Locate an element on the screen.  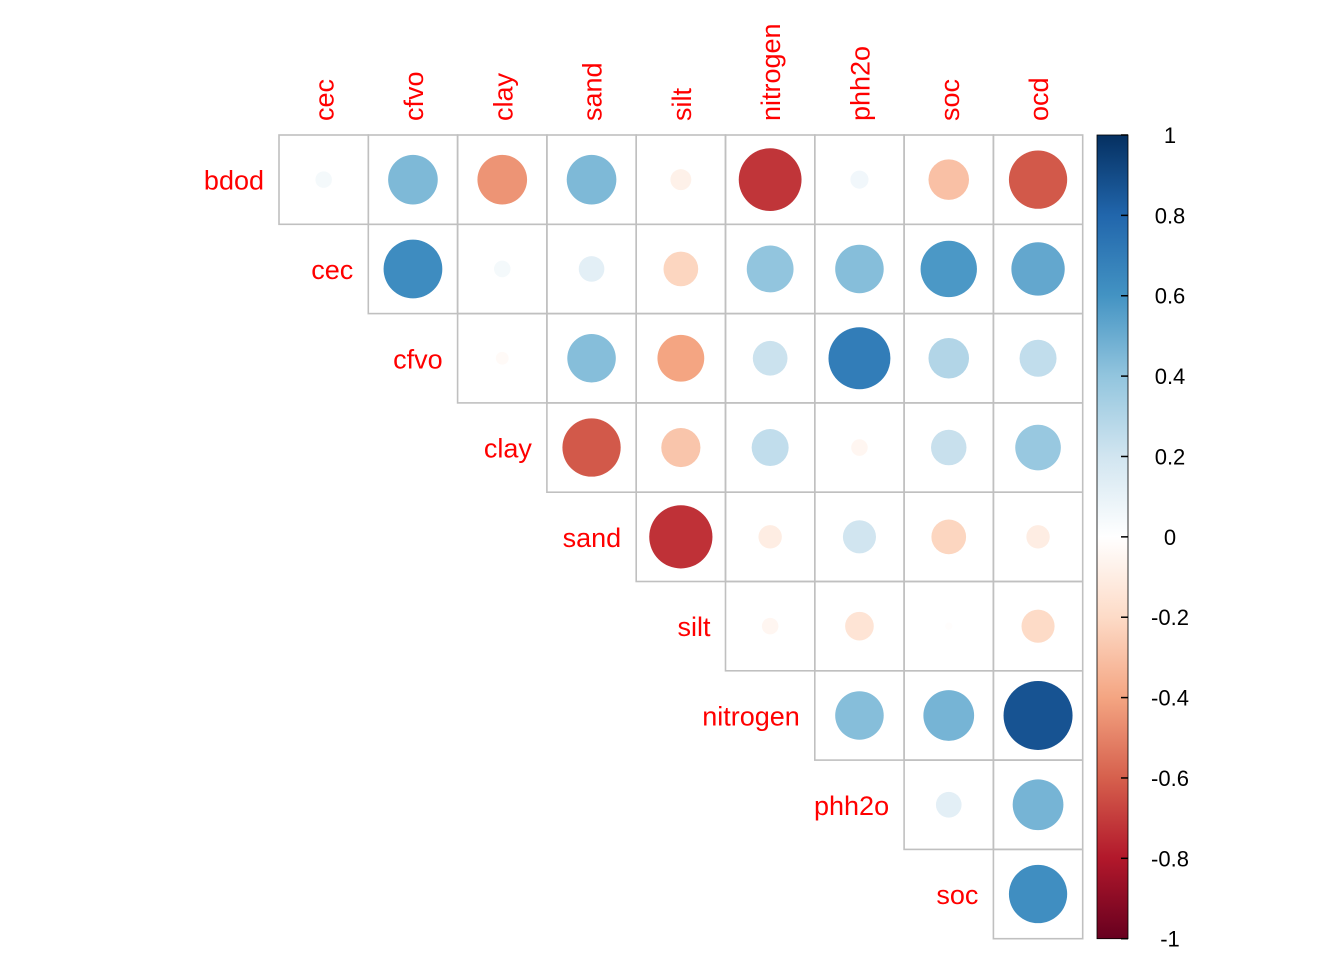
colorbar-tick-label: -0.4 is located at coordinates (1170, 698).